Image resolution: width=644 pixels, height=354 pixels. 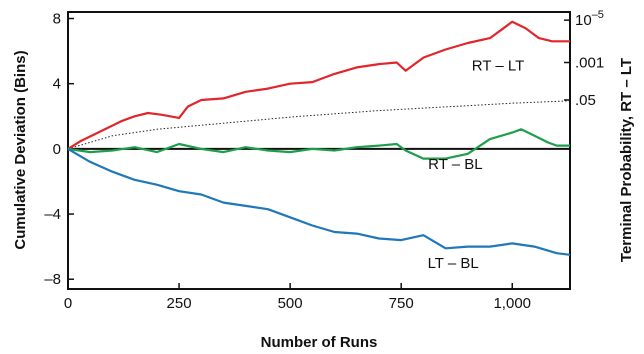 What do you see at coordinates (68, 303) in the screenshot?
I see `x-tick-label: 0` at bounding box center [68, 303].